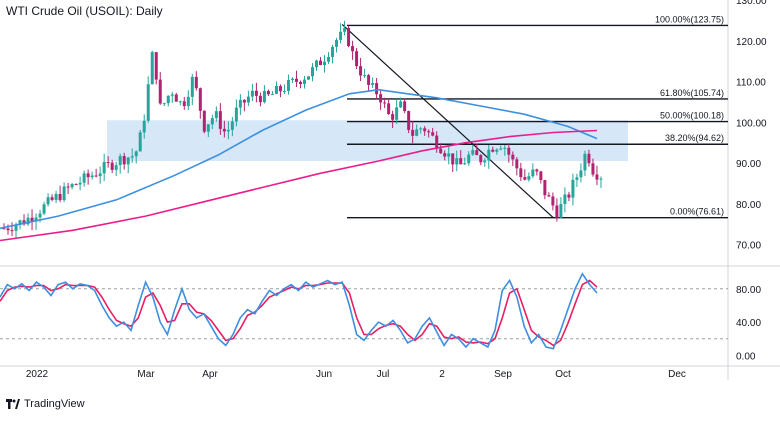 The width and height of the screenshot is (780, 424). What do you see at coordinates (324, 374) in the screenshot?
I see `x-tick-label-3: Jun` at bounding box center [324, 374].